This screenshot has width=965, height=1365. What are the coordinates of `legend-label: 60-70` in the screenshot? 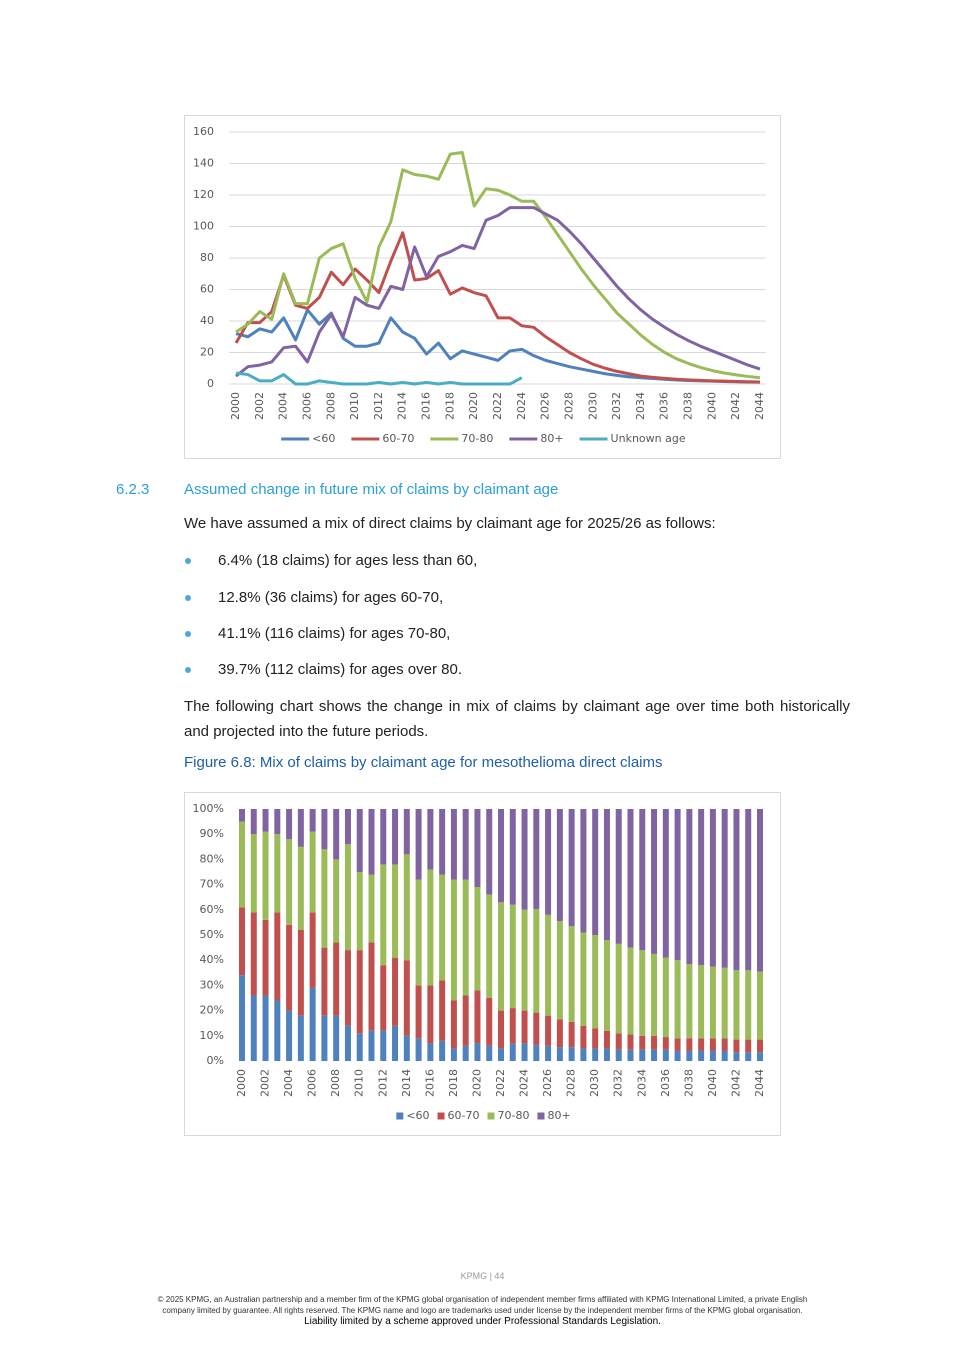 It's located at (398, 438).